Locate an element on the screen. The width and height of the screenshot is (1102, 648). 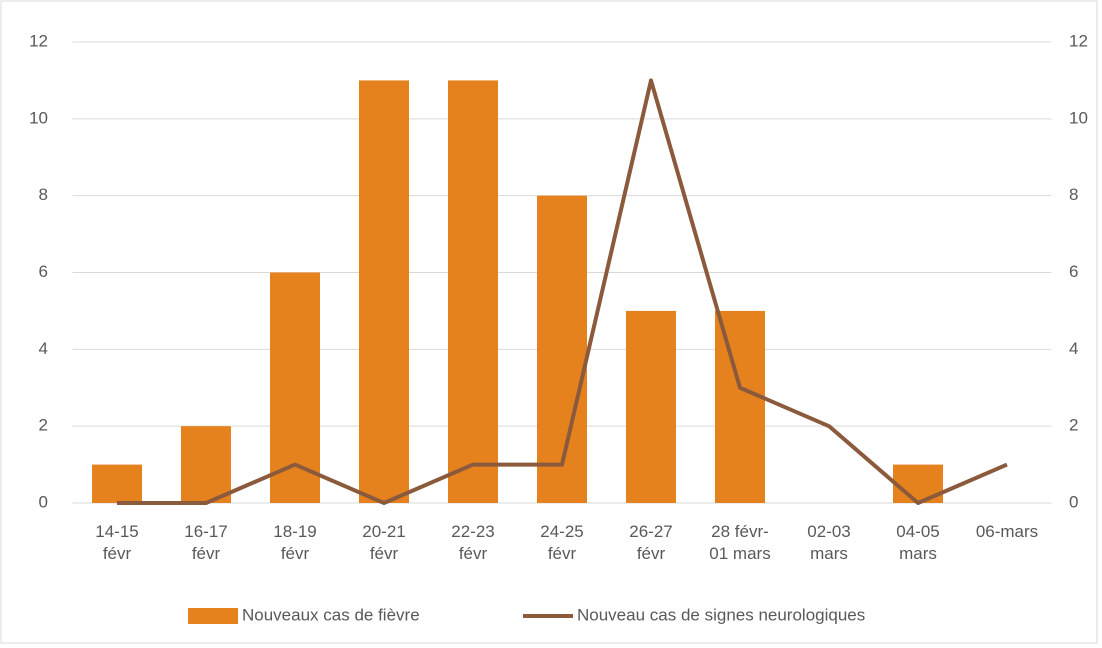
legend-label: Nouveaux cas de fièvre is located at coordinates (331, 614).